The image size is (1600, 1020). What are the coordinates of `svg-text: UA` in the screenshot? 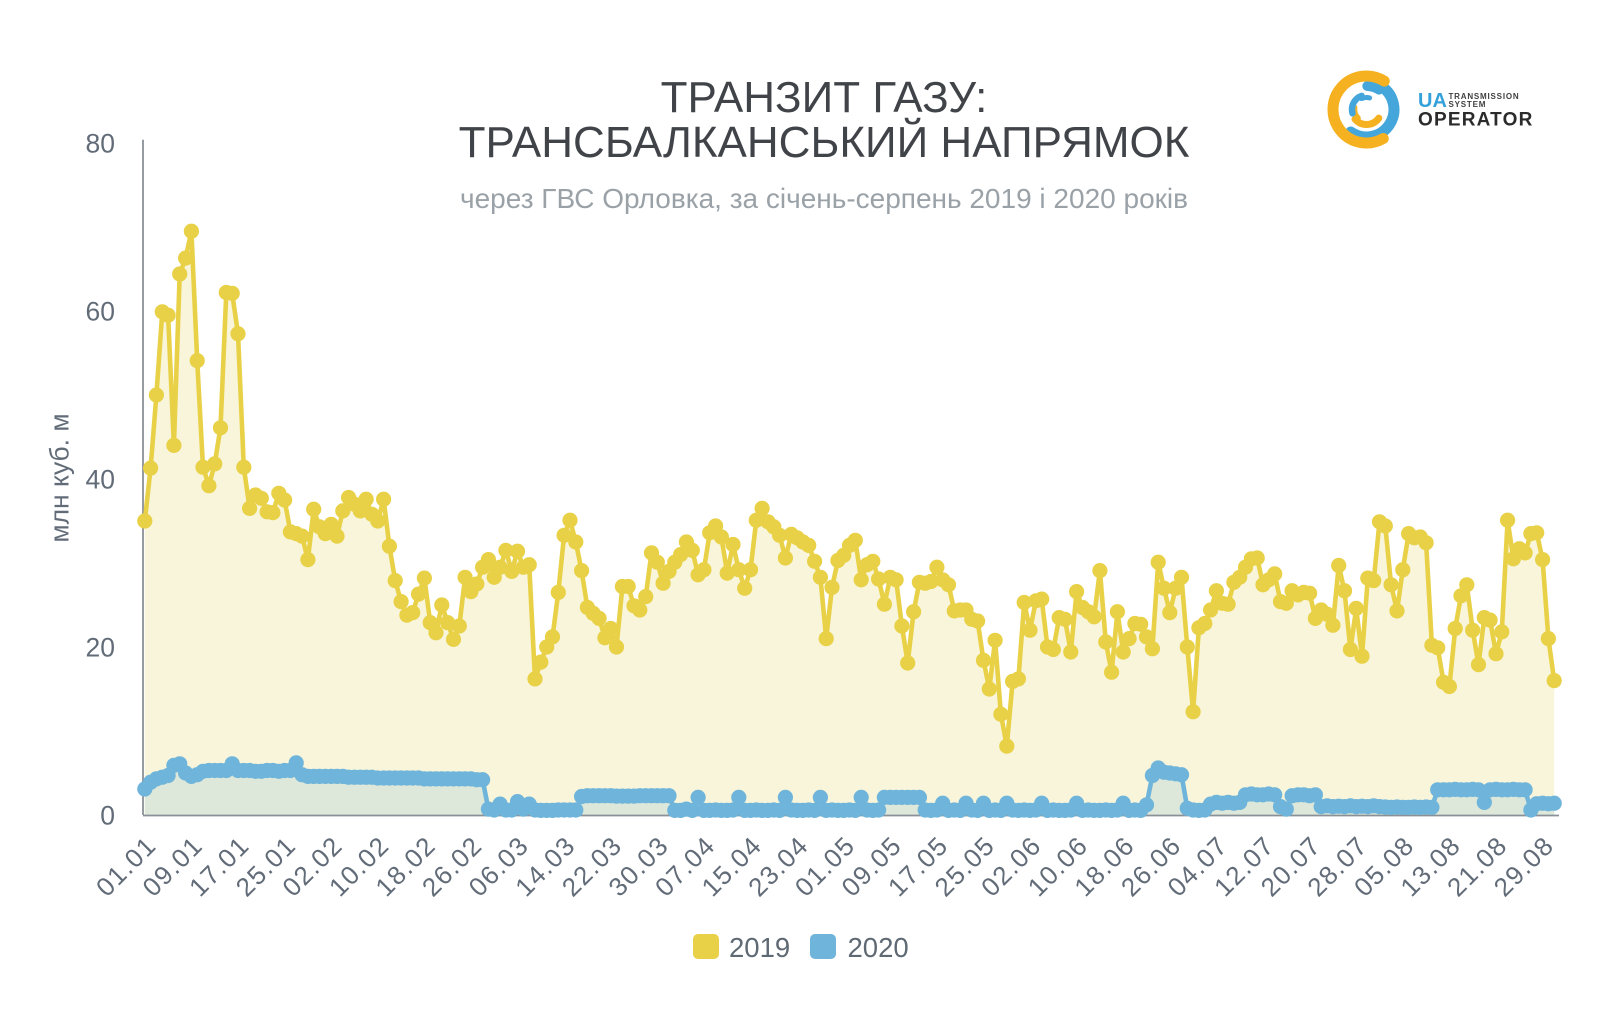 It's located at (1432, 101).